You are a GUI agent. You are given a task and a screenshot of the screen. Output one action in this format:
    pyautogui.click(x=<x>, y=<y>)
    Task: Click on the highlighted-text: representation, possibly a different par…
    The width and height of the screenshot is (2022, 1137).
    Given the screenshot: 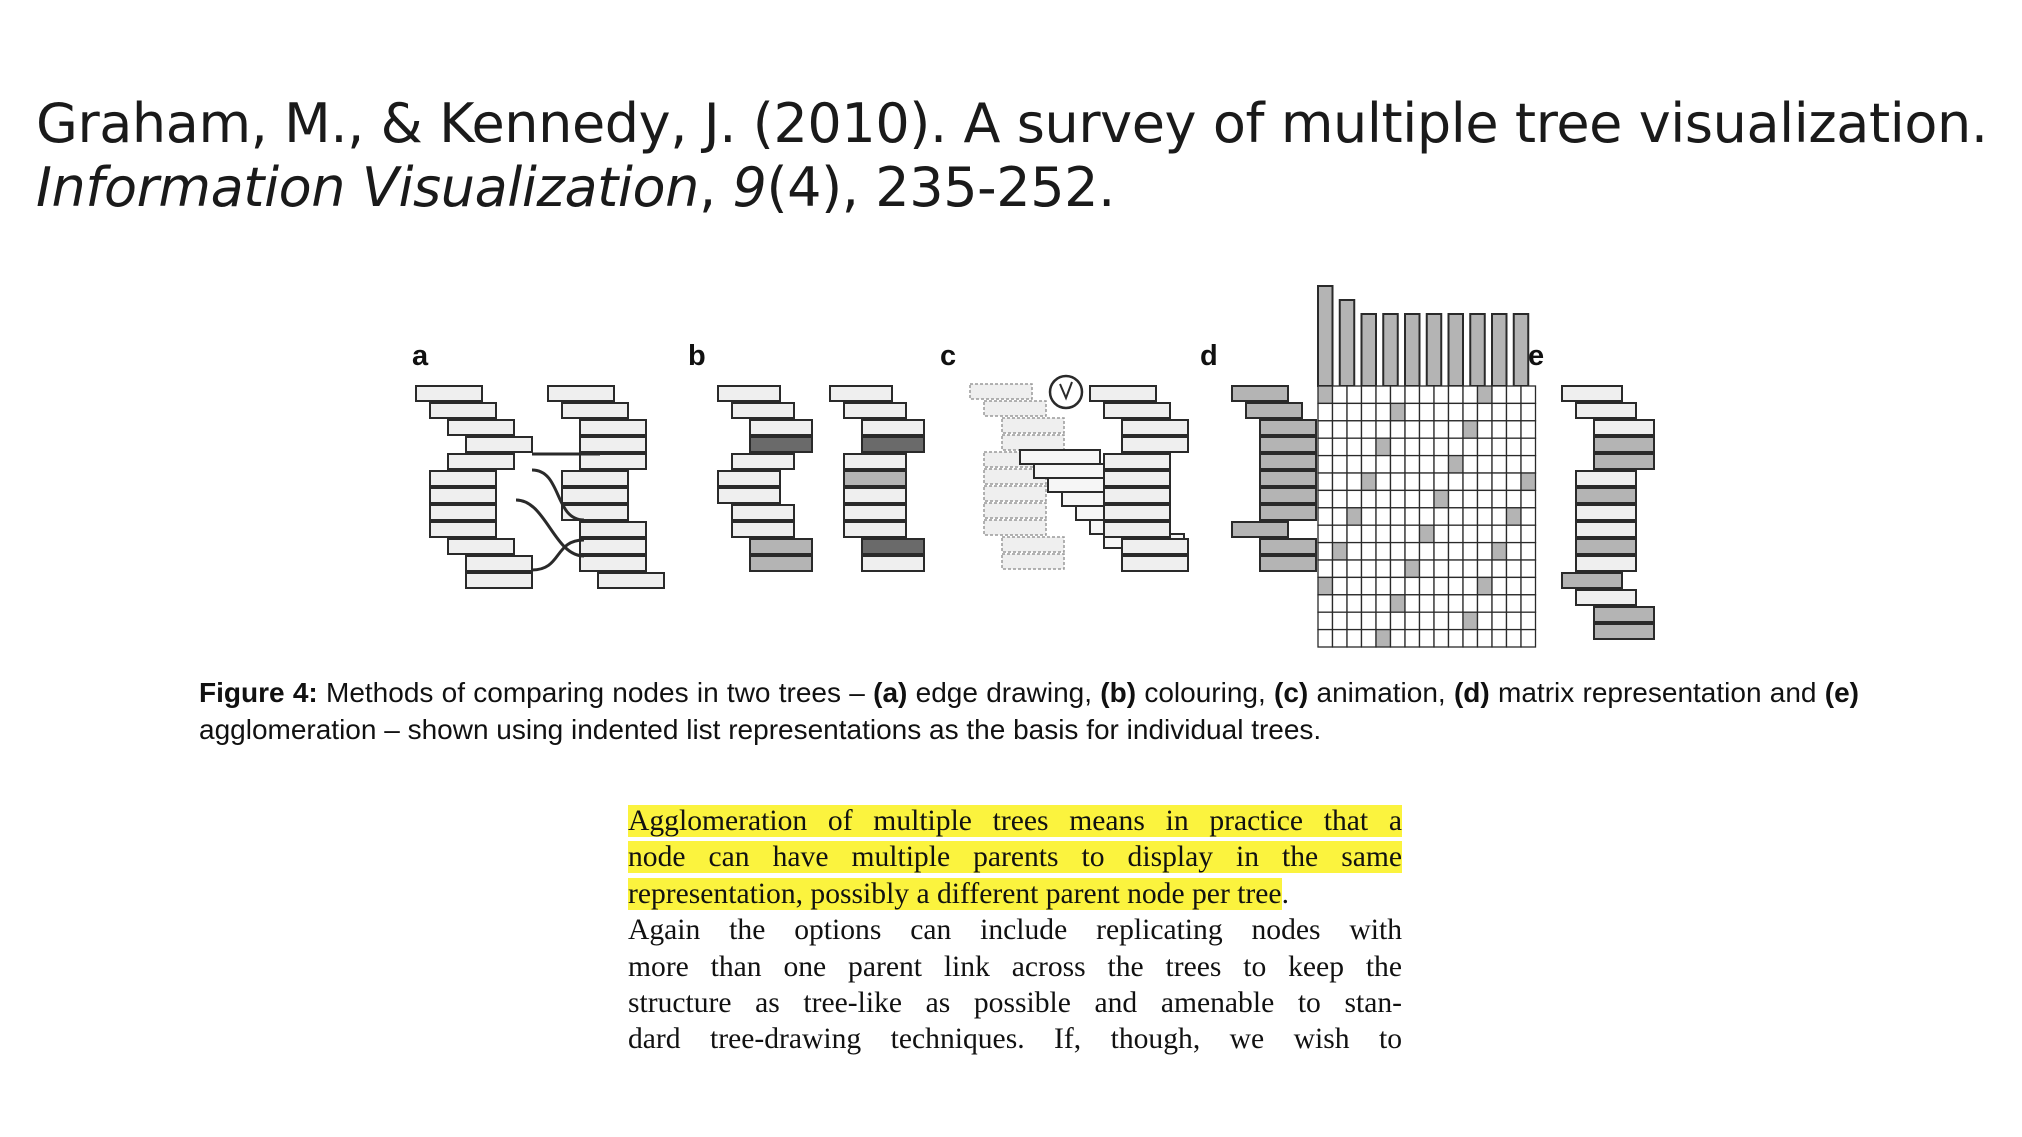 What is the action you would take?
    pyautogui.click(x=955, y=893)
    